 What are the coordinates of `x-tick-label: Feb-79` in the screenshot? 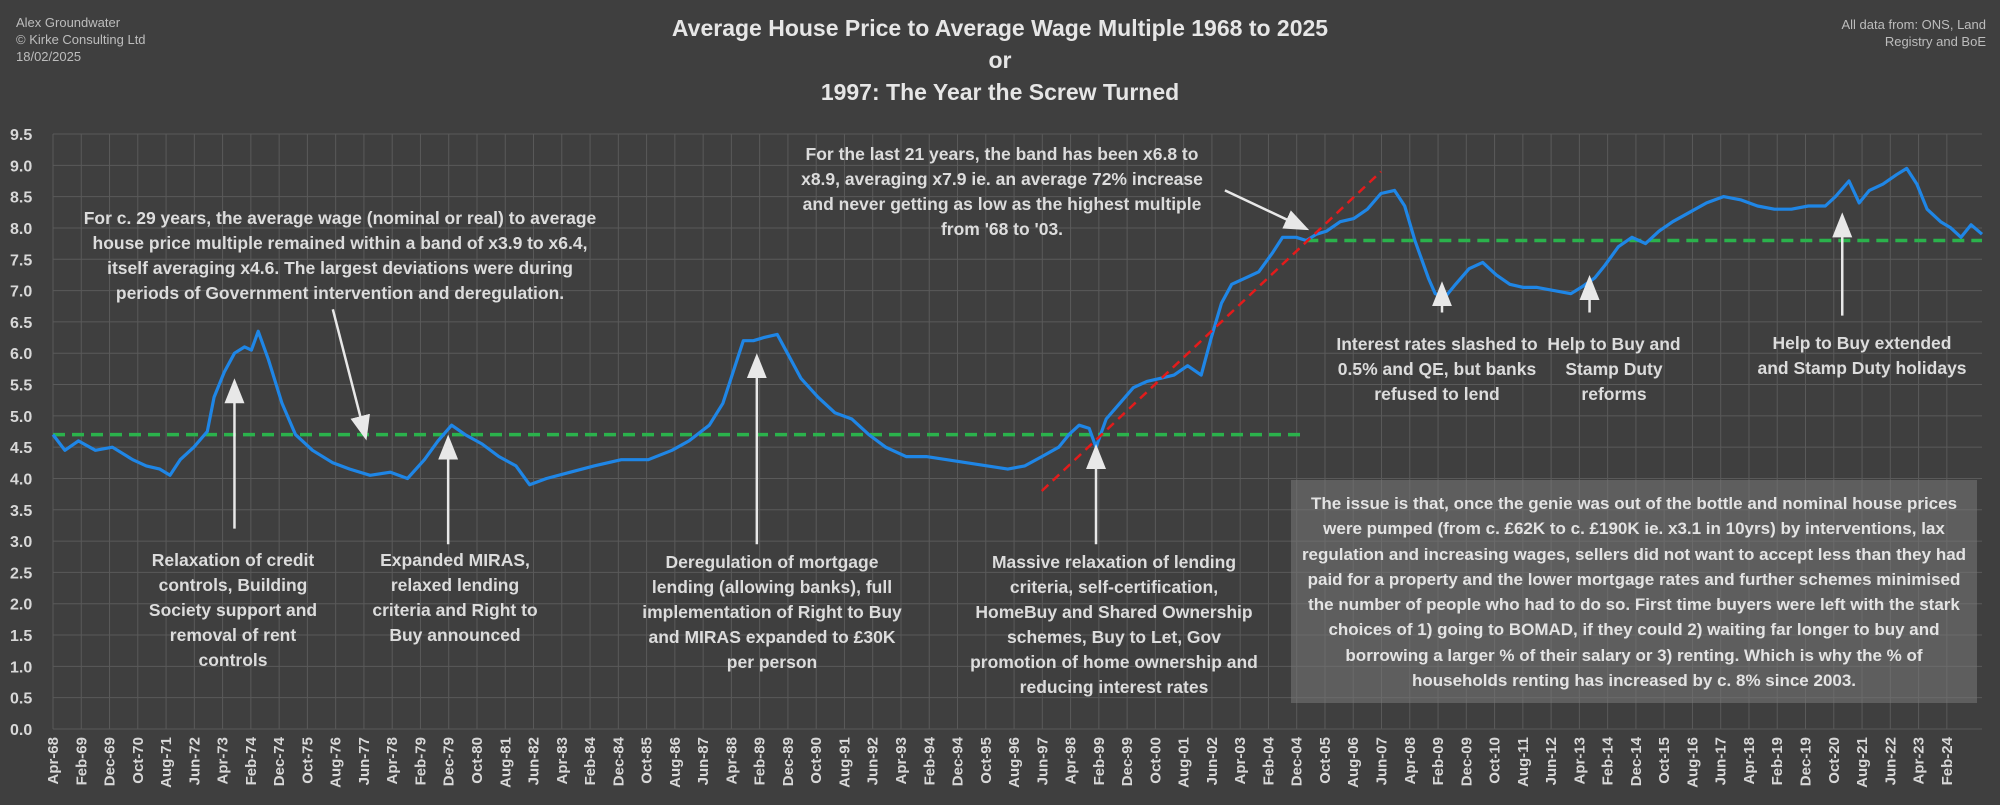 It's located at (420, 761).